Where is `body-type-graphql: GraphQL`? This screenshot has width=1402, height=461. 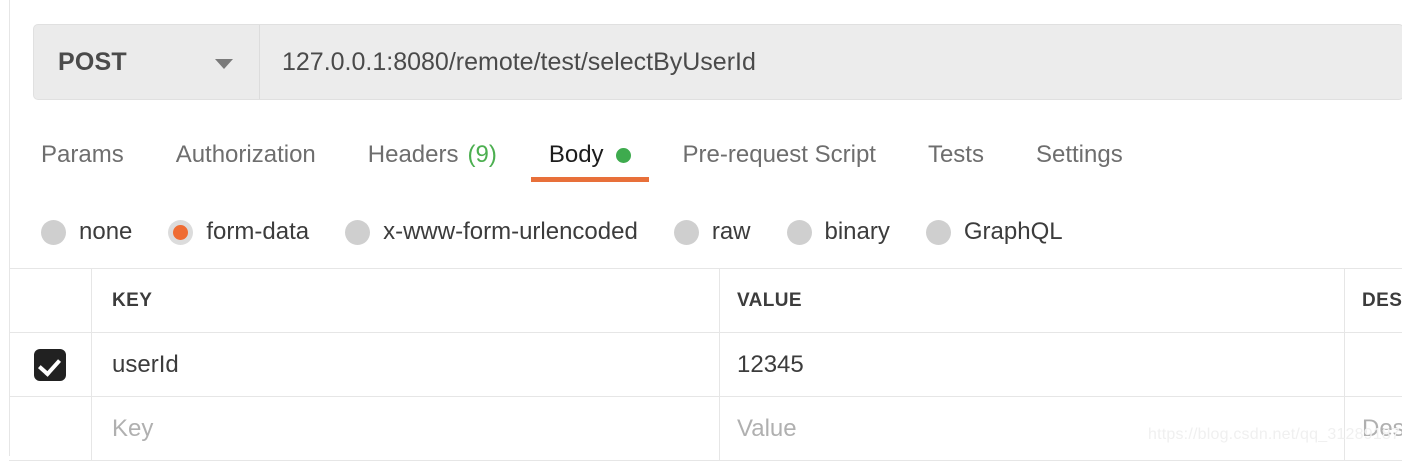
body-type-graphql: GraphQL is located at coordinates (994, 232).